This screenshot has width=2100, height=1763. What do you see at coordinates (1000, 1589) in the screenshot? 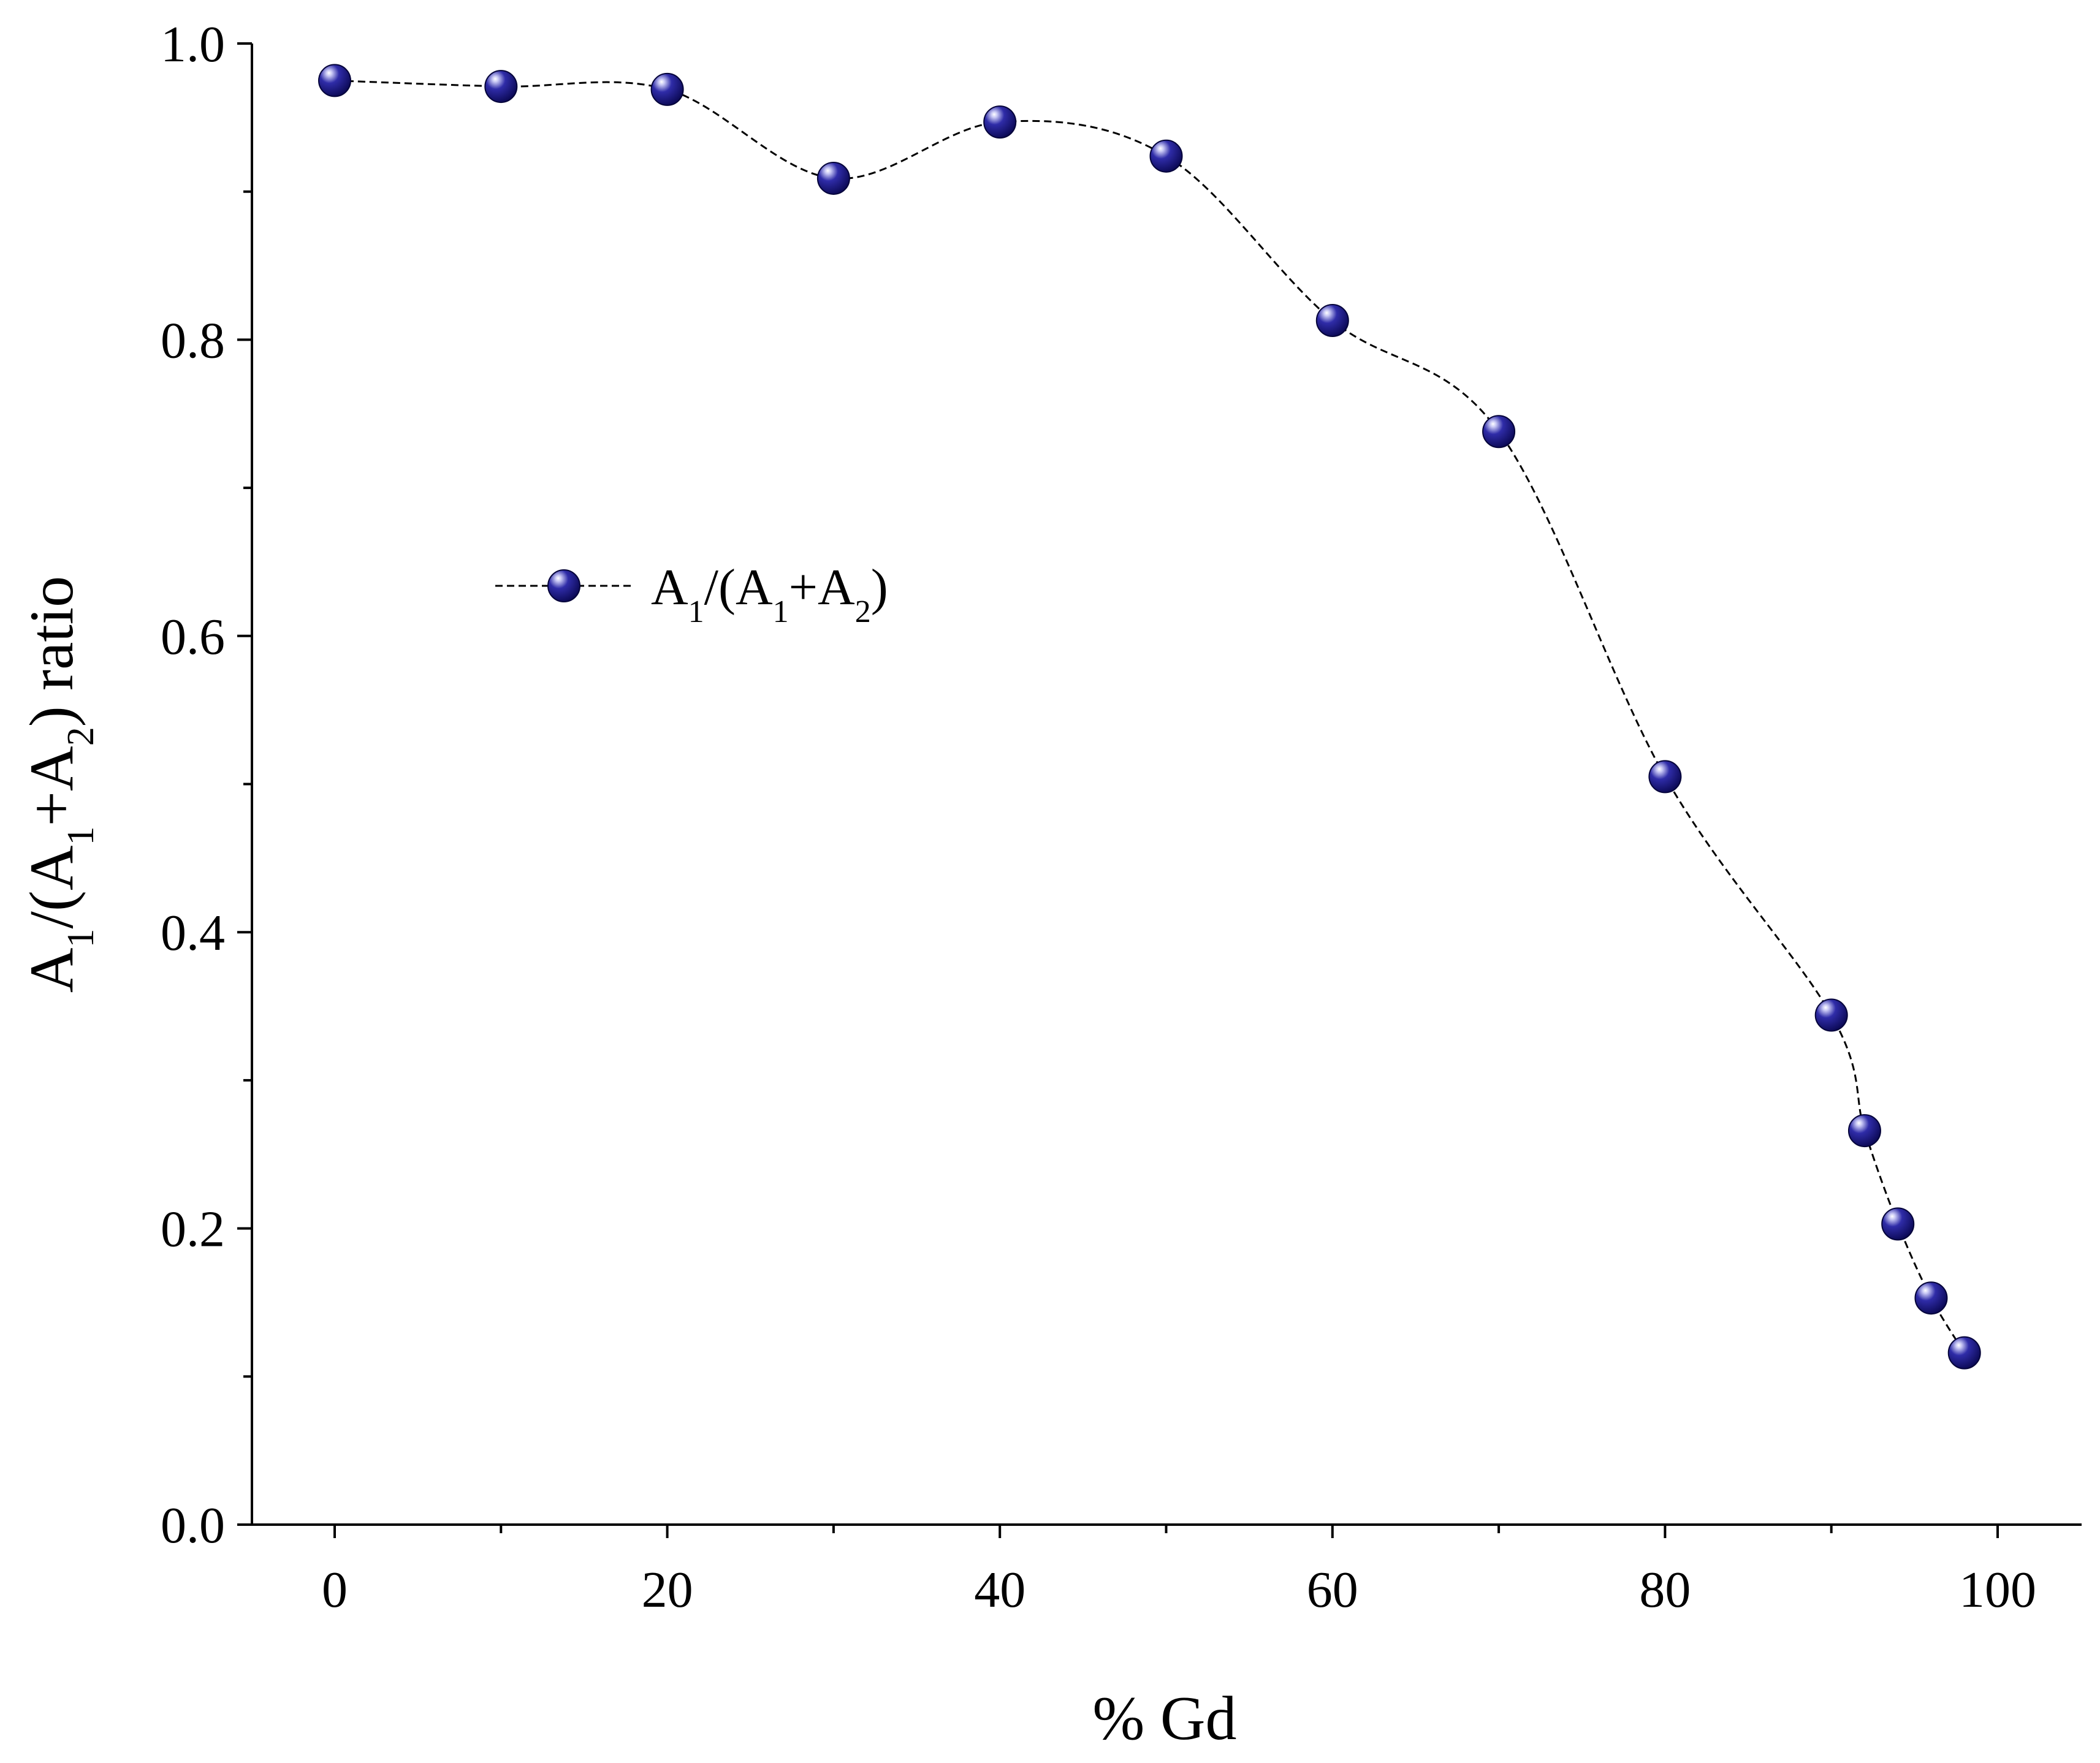
I see `x-tick-label: 40` at bounding box center [1000, 1589].